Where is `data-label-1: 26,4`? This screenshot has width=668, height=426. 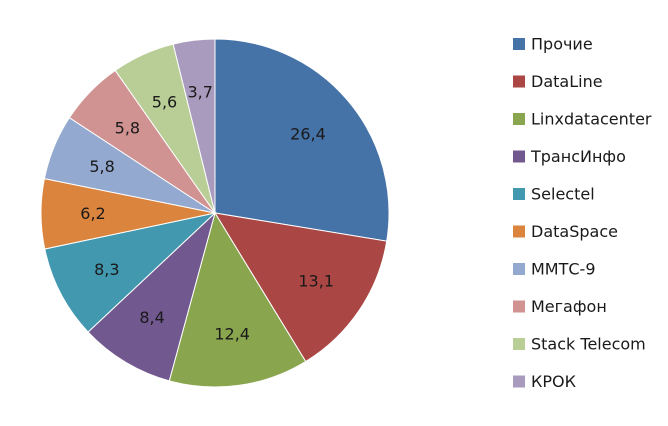 data-label-1: 26,4 is located at coordinates (308, 134).